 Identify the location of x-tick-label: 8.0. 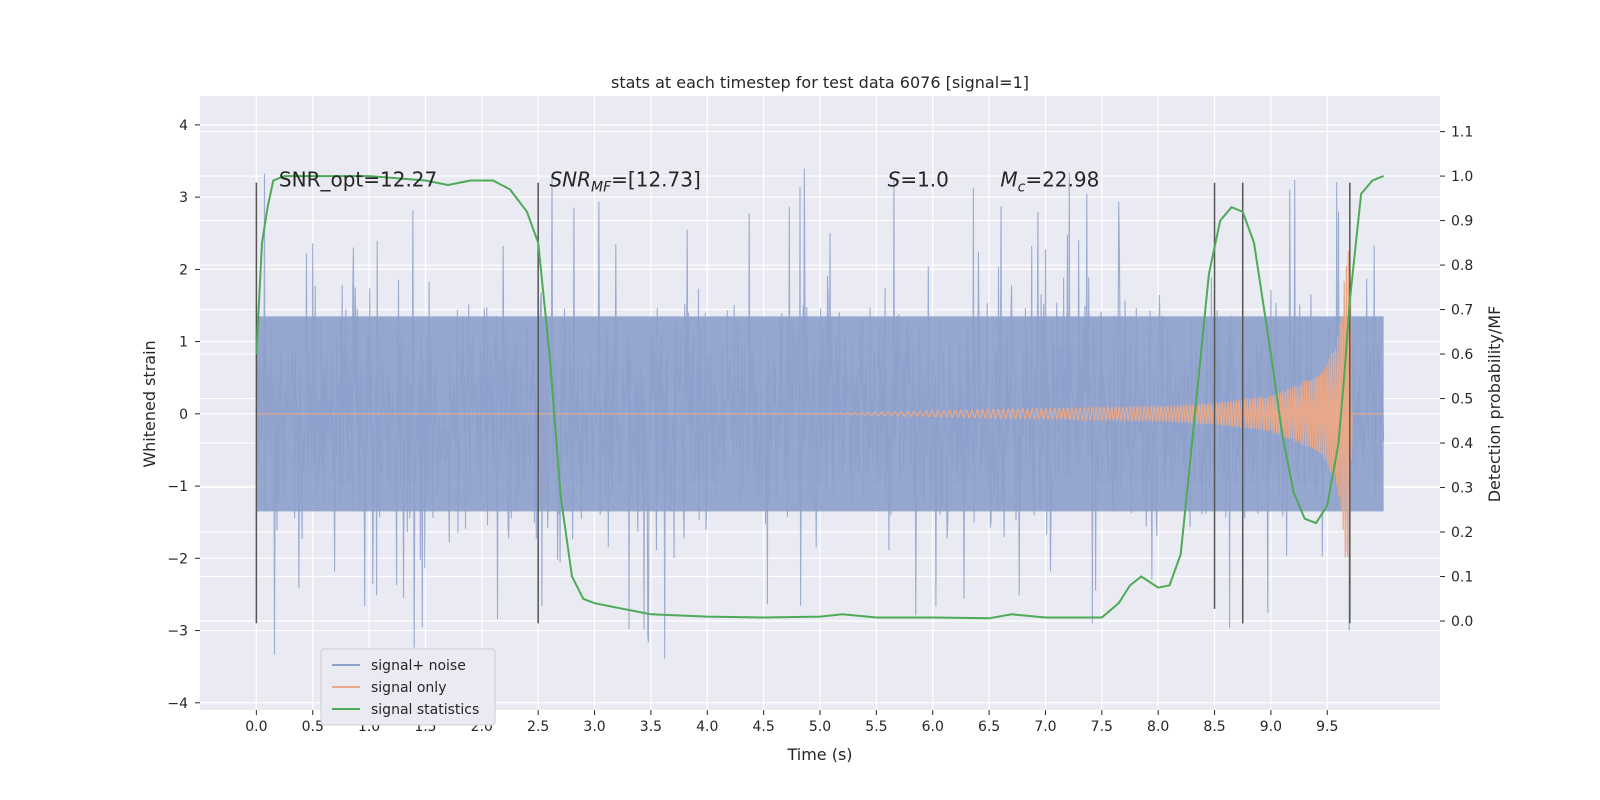
(1158, 727).